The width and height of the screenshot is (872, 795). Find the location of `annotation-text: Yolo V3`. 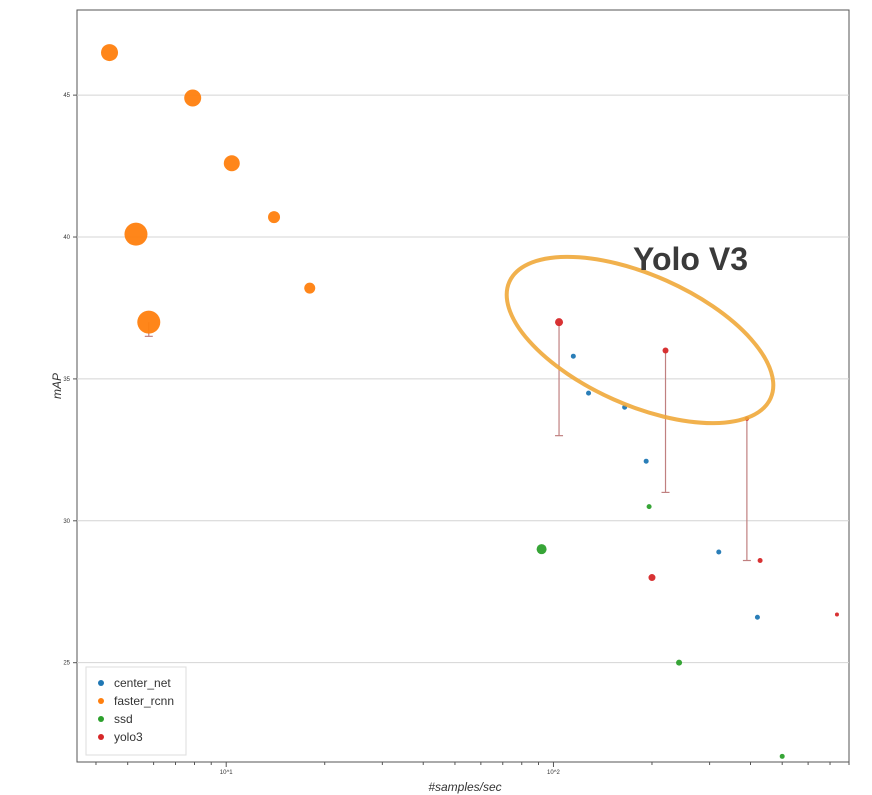

annotation-text: Yolo V3 is located at coordinates (690, 259).